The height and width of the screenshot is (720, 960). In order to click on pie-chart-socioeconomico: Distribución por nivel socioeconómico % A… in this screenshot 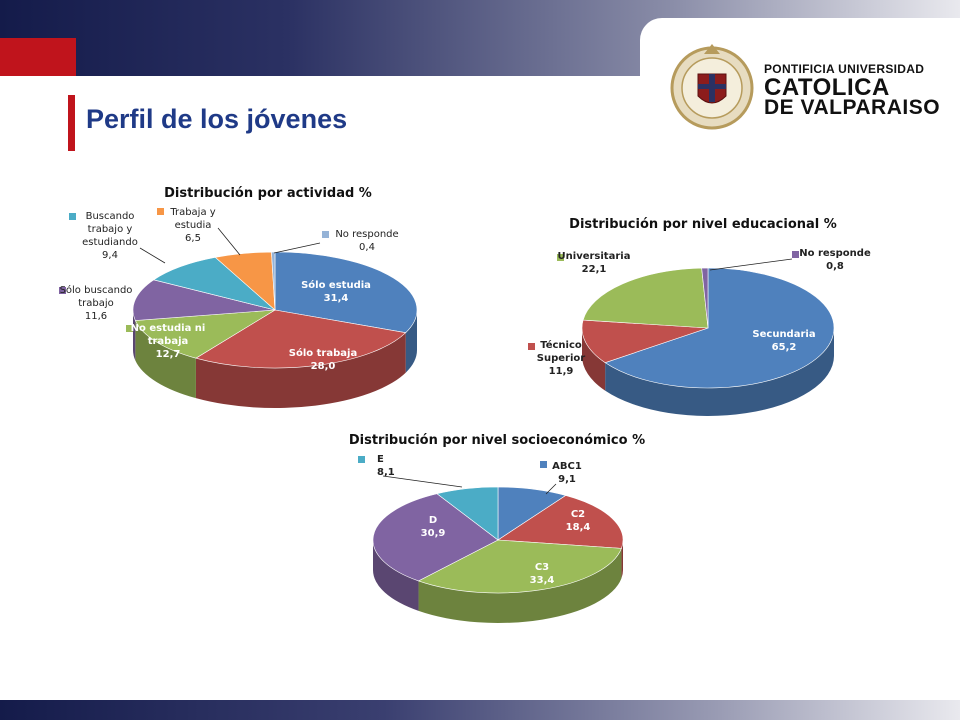, I will do `click(497, 528)`.